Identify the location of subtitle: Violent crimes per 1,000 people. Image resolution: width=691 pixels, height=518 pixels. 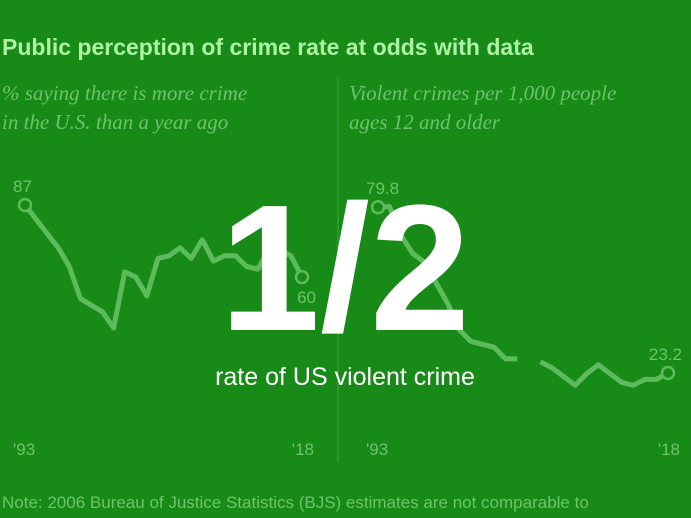
(482, 93).